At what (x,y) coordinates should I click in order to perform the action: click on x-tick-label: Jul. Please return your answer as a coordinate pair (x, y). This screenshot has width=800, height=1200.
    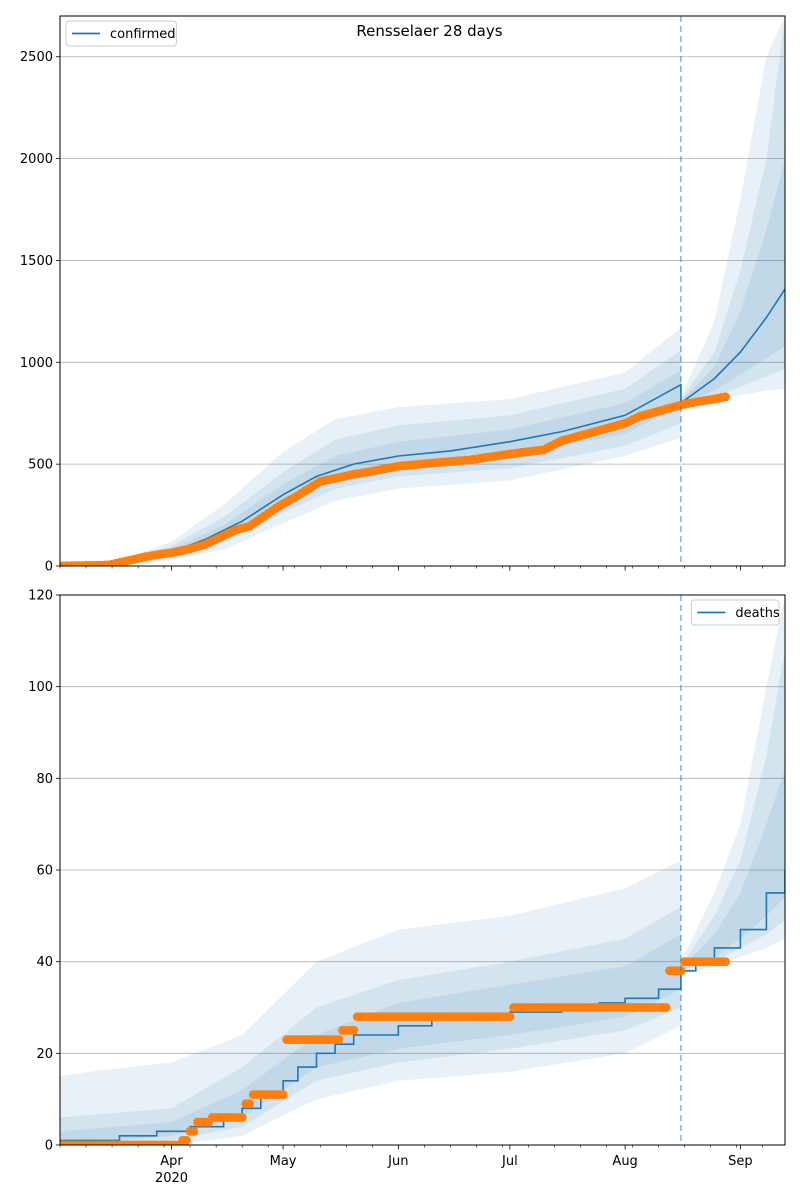
    Looking at the image, I should click on (509, 1161).